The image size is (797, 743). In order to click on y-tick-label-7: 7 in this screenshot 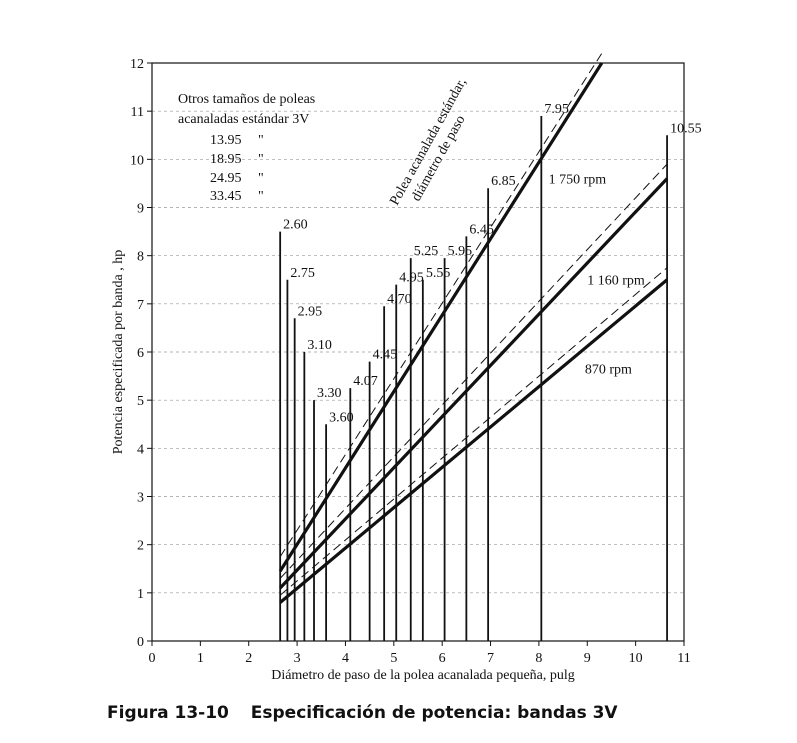, I will do `click(140, 305)`.